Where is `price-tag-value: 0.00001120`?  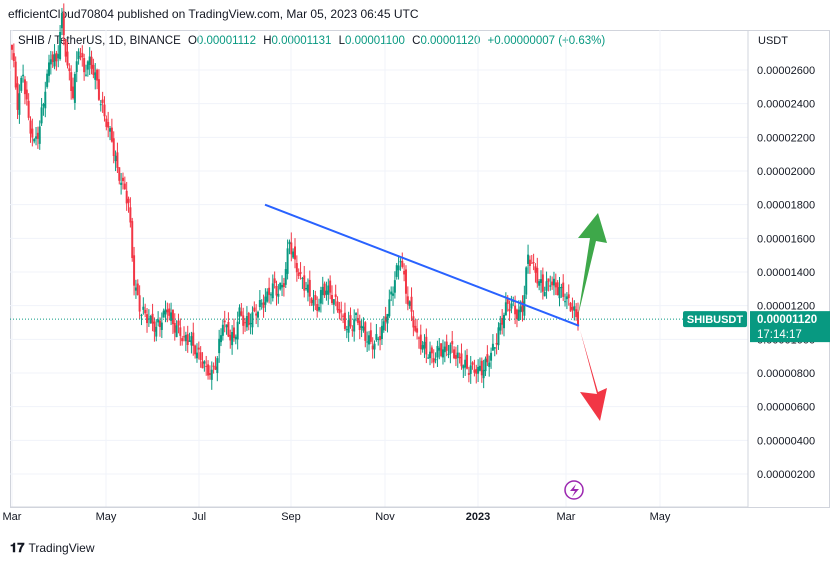 price-tag-value: 0.00001120 is located at coordinates (787, 320).